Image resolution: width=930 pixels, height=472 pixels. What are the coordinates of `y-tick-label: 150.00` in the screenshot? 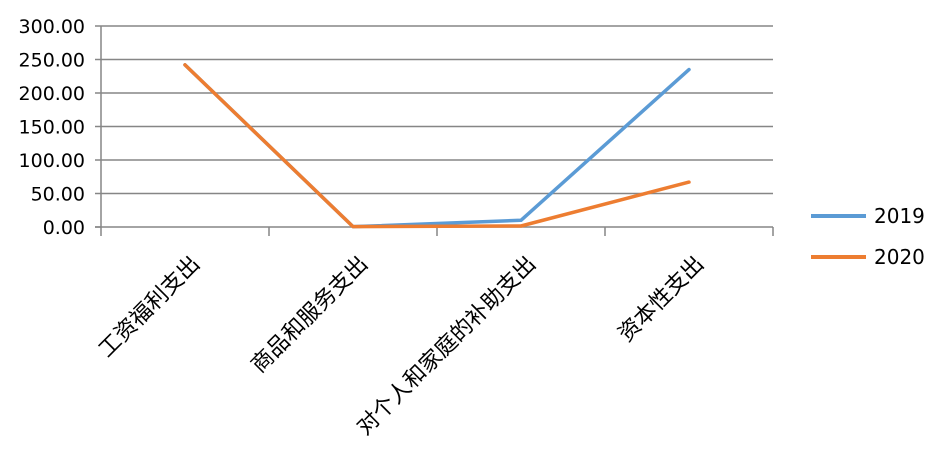 It's located at (52, 128).